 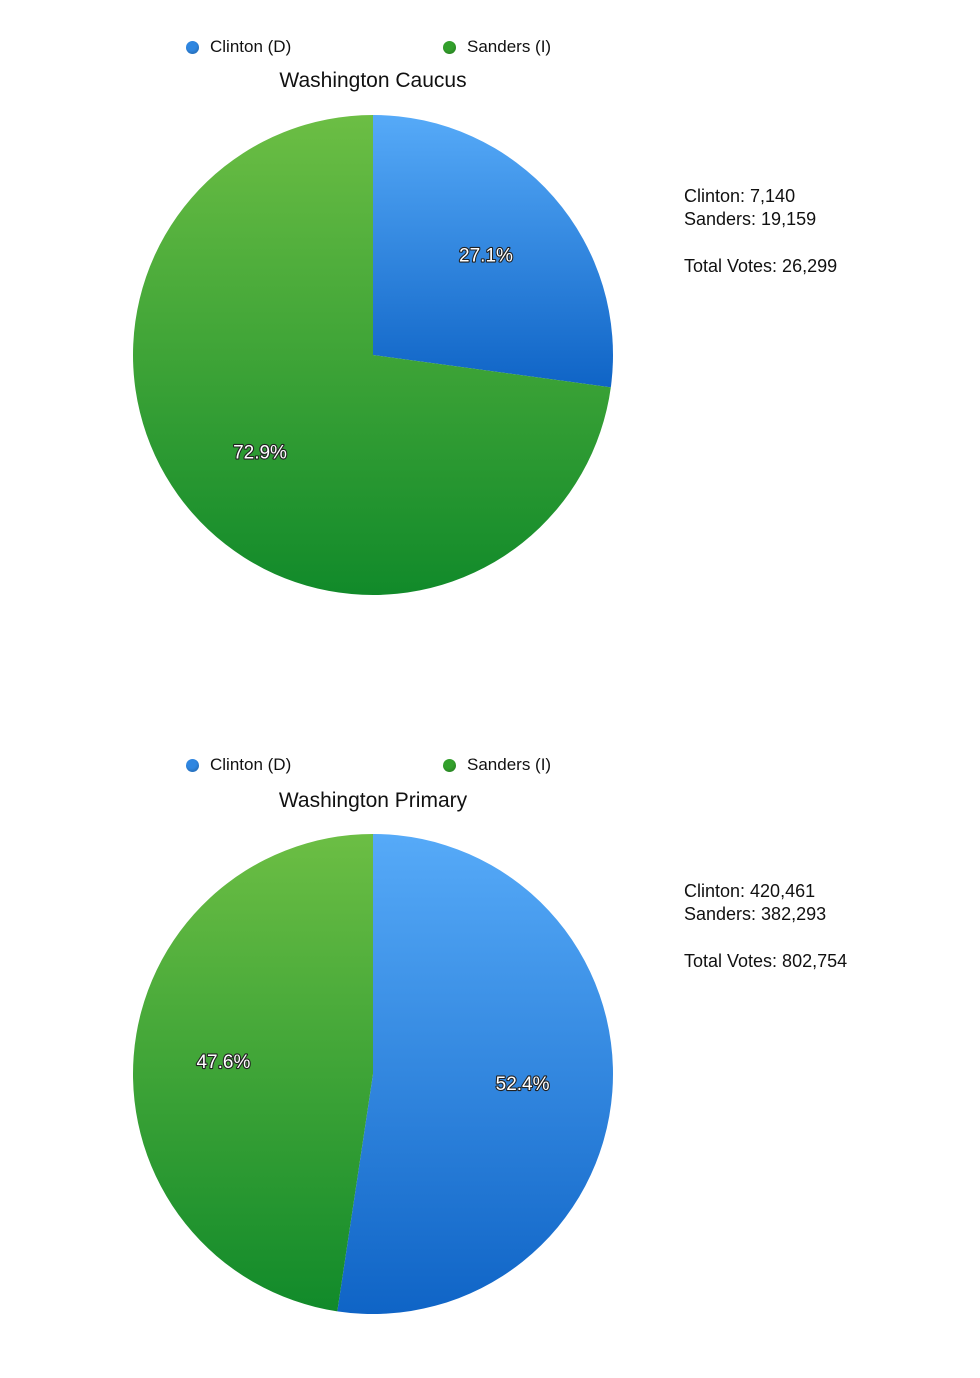 I want to click on stat-sanders: Sanders: 382,293, so click(x=755, y=914).